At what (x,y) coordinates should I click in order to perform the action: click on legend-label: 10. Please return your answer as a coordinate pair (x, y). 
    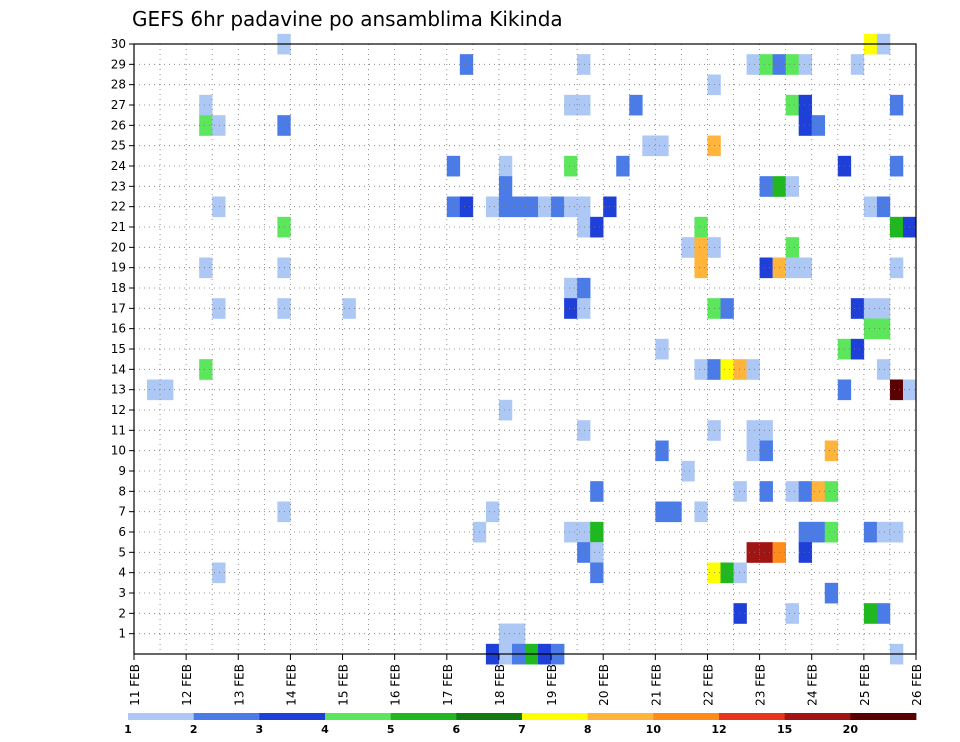
    Looking at the image, I should click on (654, 729).